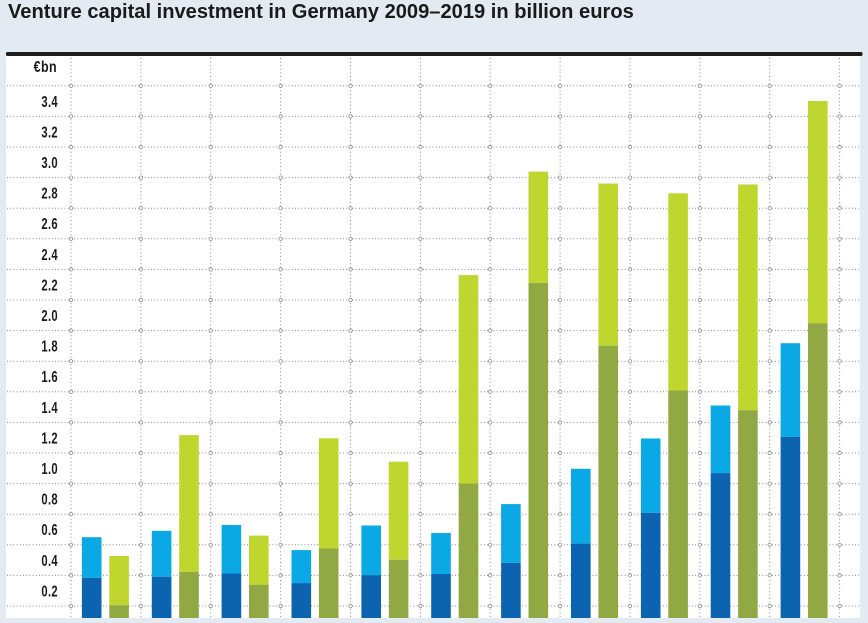  What do you see at coordinates (49, 193) in the screenshot?
I see `svg-text: 2.8` at bounding box center [49, 193].